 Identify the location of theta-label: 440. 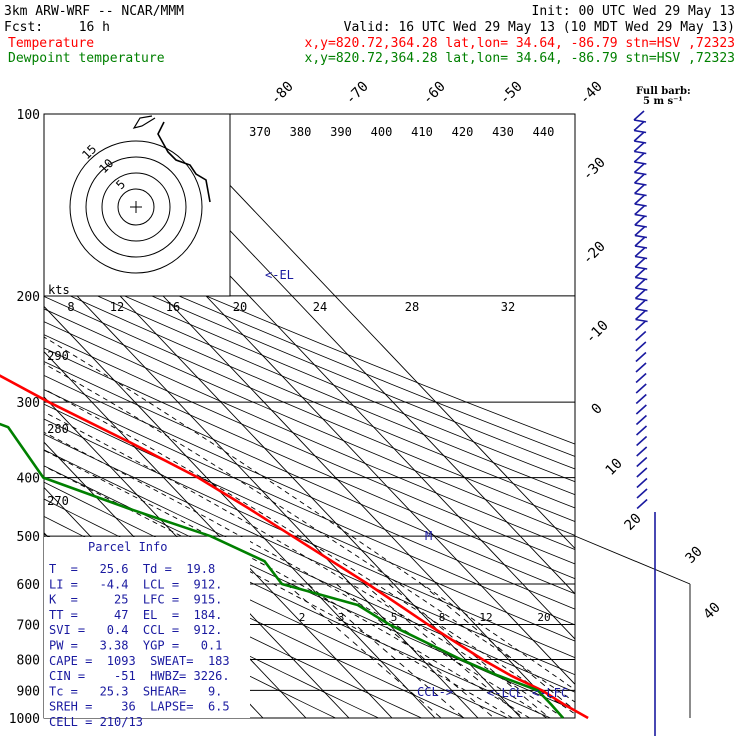
(544, 132).